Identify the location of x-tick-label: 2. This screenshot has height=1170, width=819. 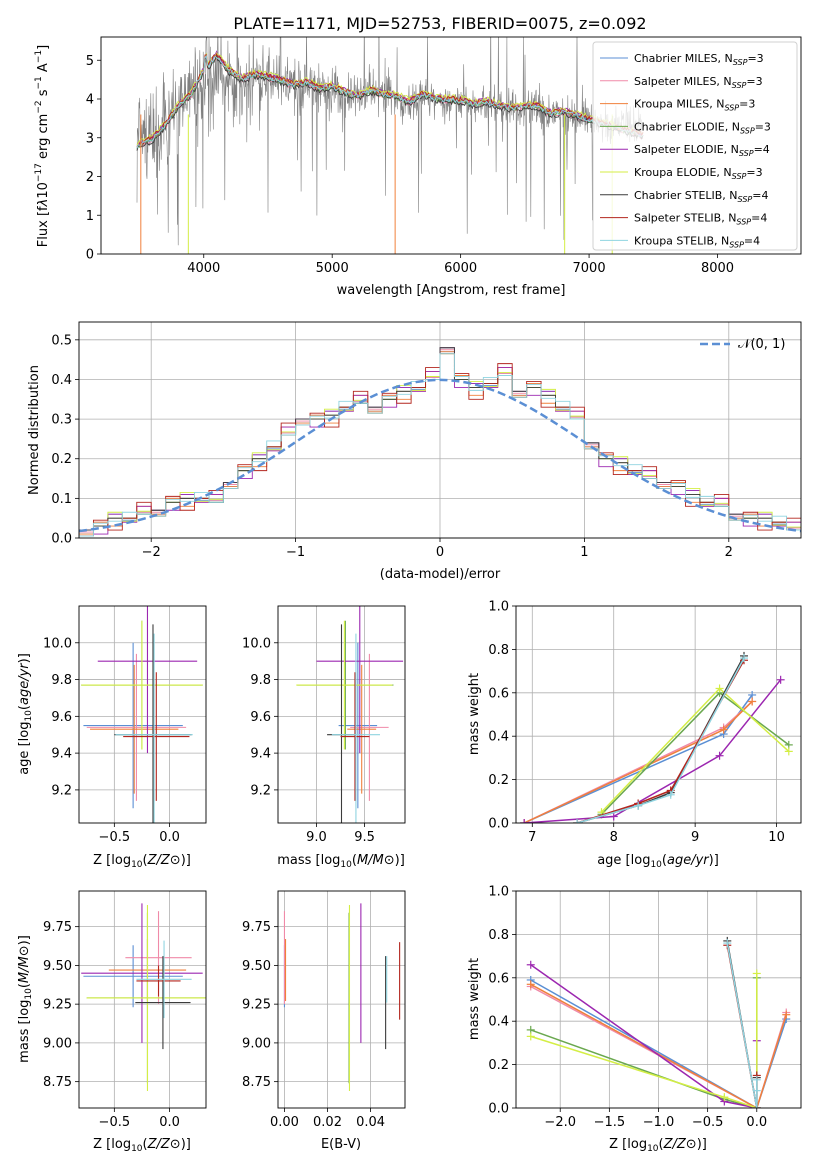
(729, 552).